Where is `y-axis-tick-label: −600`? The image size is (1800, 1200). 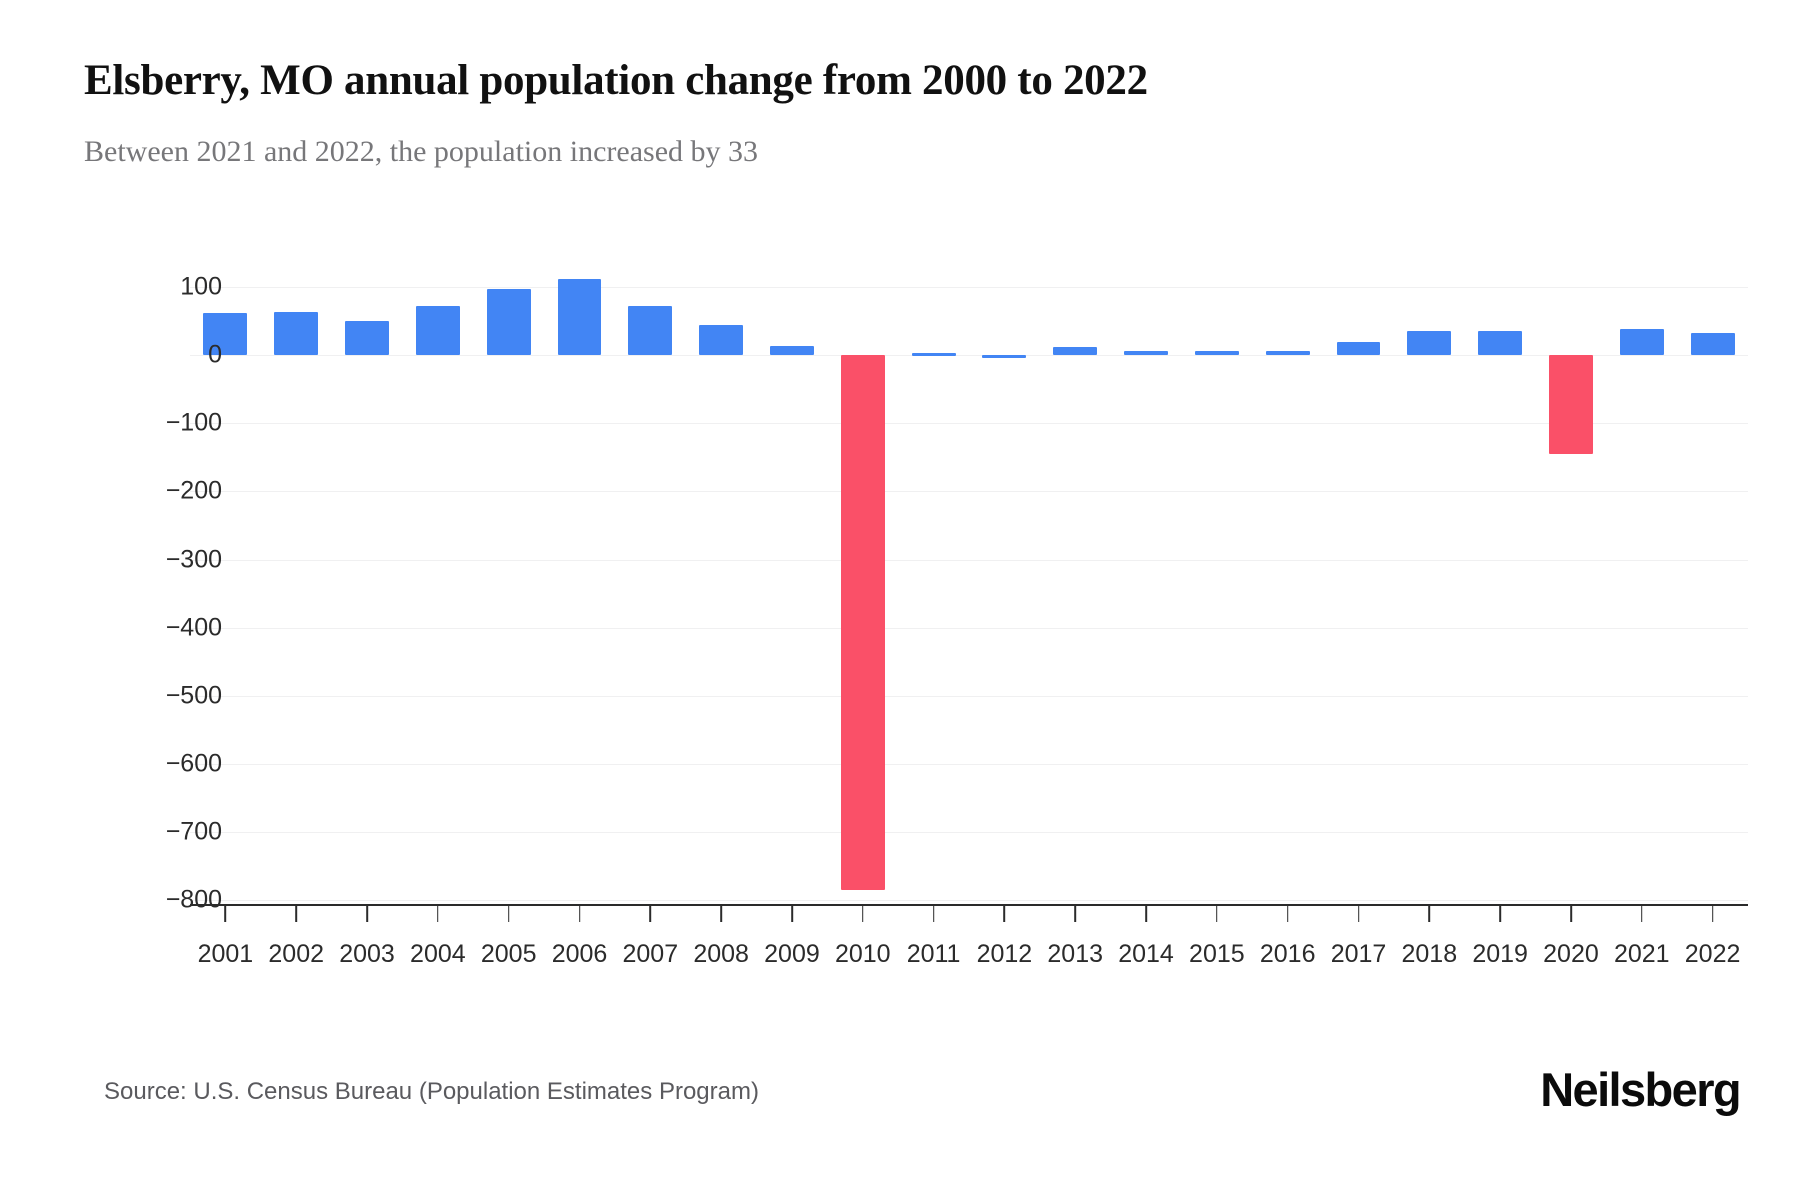
y-axis-tick-label: −600 is located at coordinates (193, 763).